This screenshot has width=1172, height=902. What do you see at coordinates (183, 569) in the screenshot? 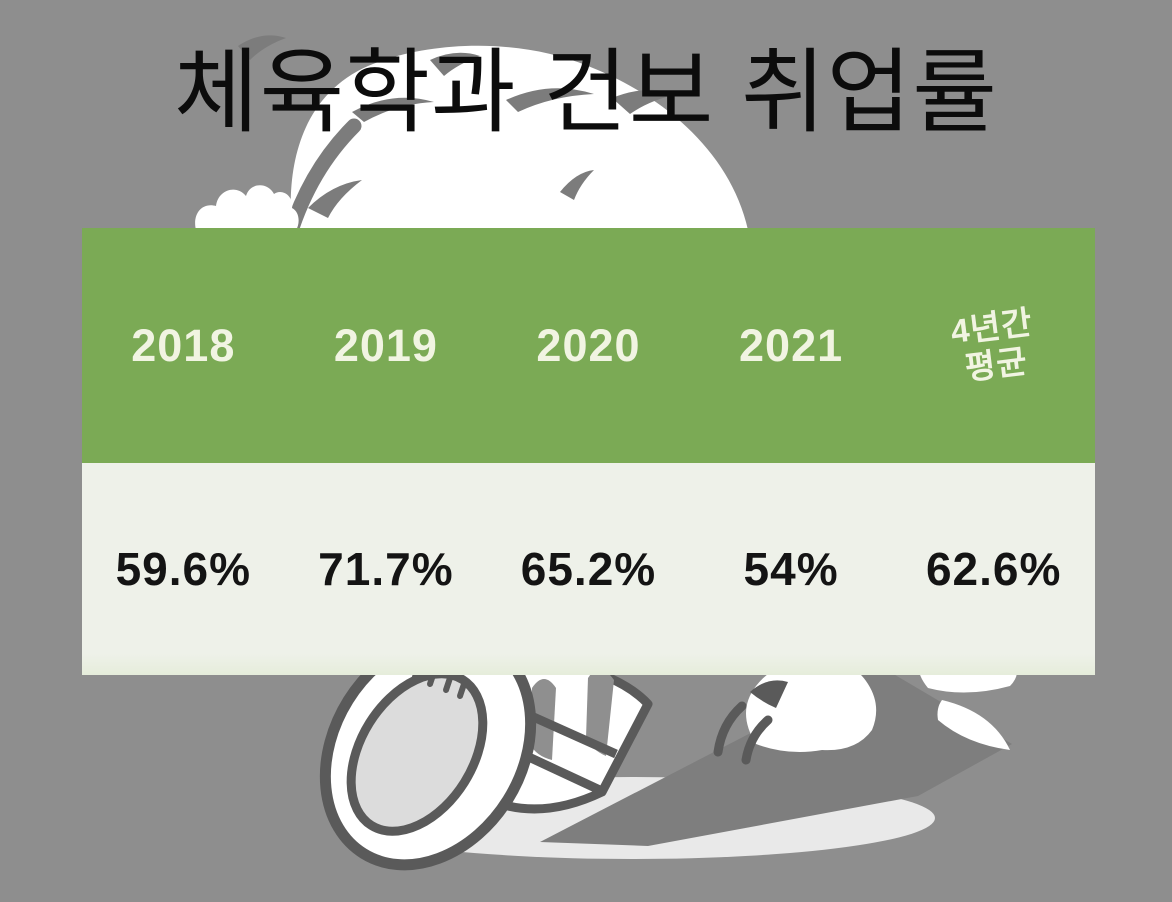
I see `value-cell-2018: 59.6%` at bounding box center [183, 569].